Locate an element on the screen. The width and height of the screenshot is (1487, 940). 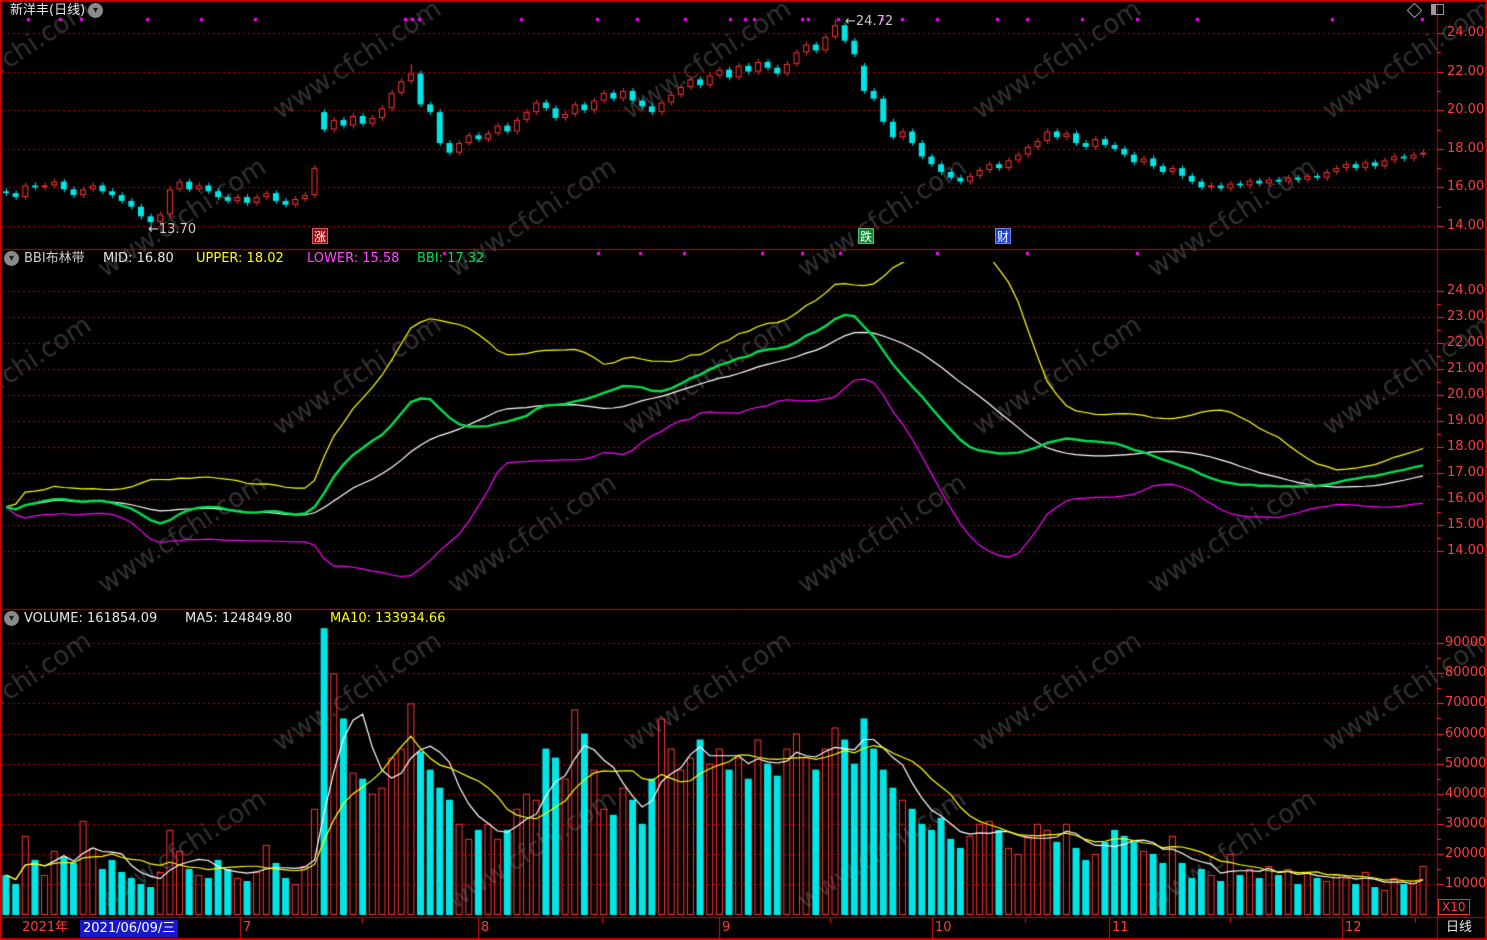
bbi-lower-value: LOWER: 15.58 is located at coordinates (353, 258).